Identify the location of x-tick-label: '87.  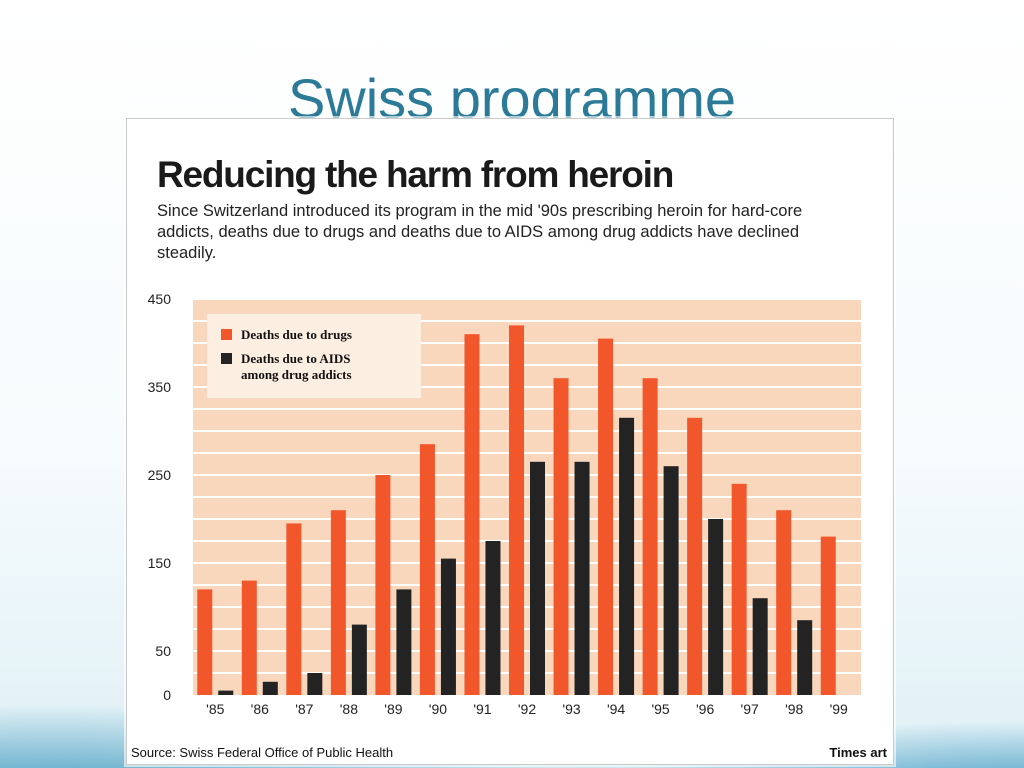
(304, 709).